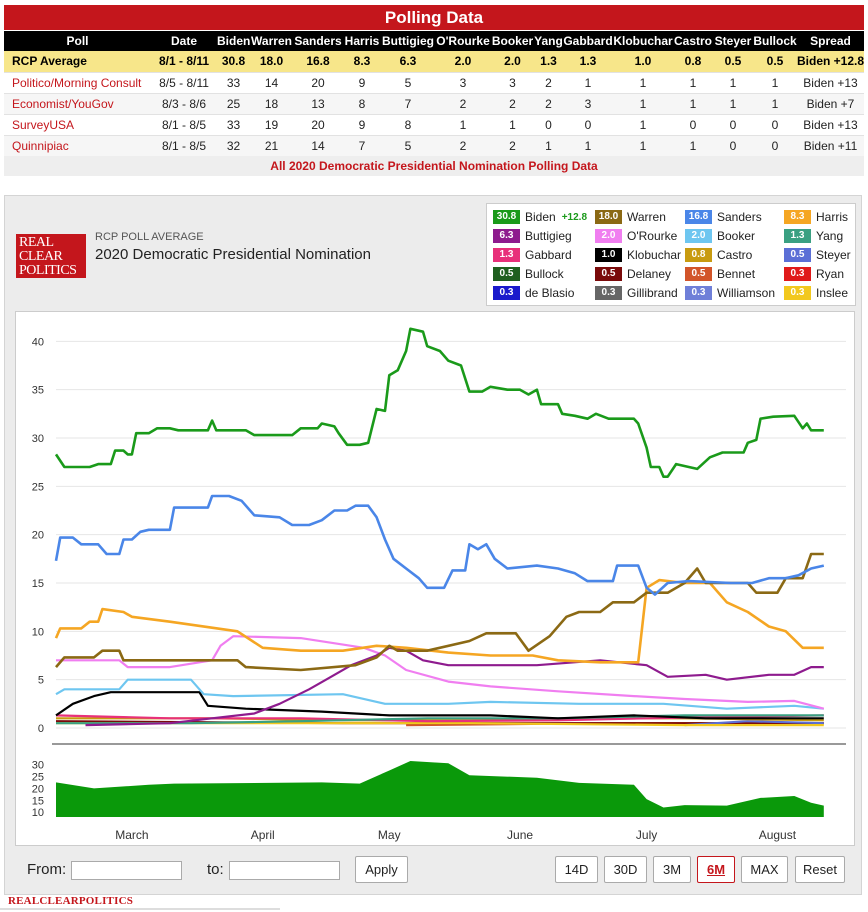  What do you see at coordinates (38, 813) in the screenshot?
I see `spread-y-tick-label: 10` at bounding box center [38, 813].